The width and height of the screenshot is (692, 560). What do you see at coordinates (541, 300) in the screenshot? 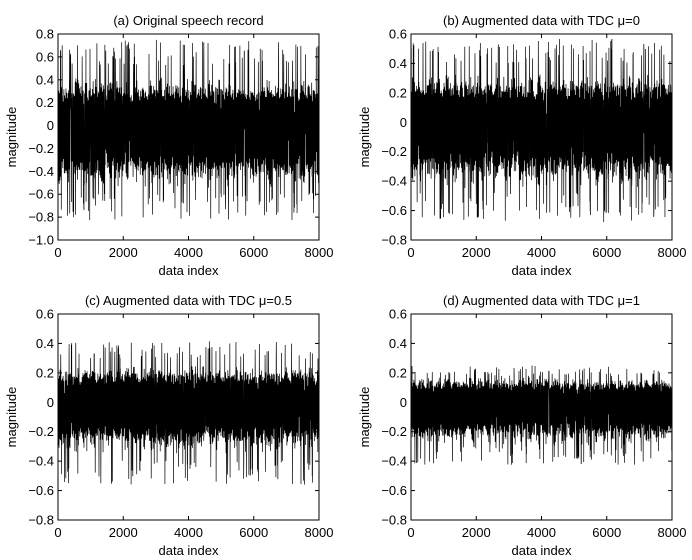
I see `chart-title: (d) Augmented data with TDC μ=1` at bounding box center [541, 300].